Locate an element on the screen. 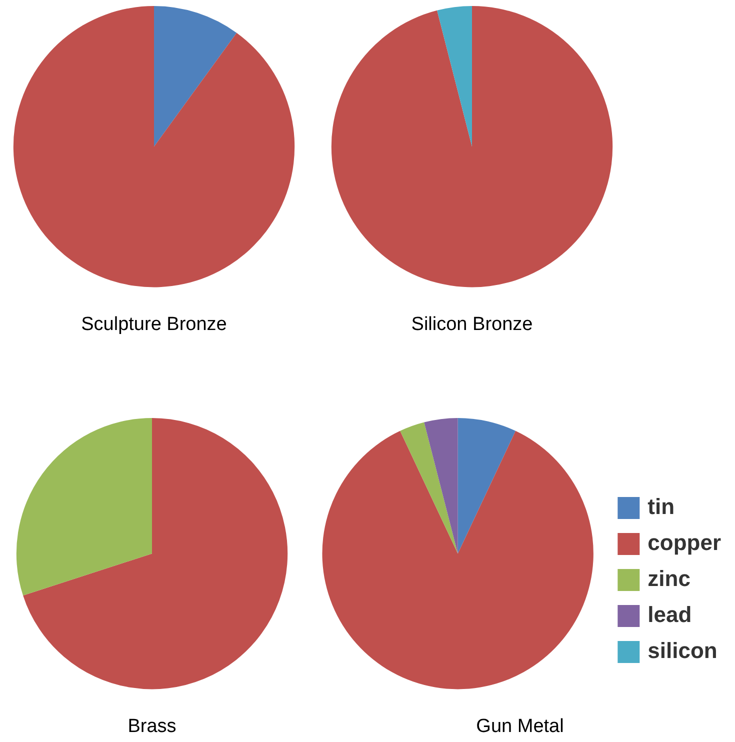  legend-label: tin is located at coordinates (661, 507).